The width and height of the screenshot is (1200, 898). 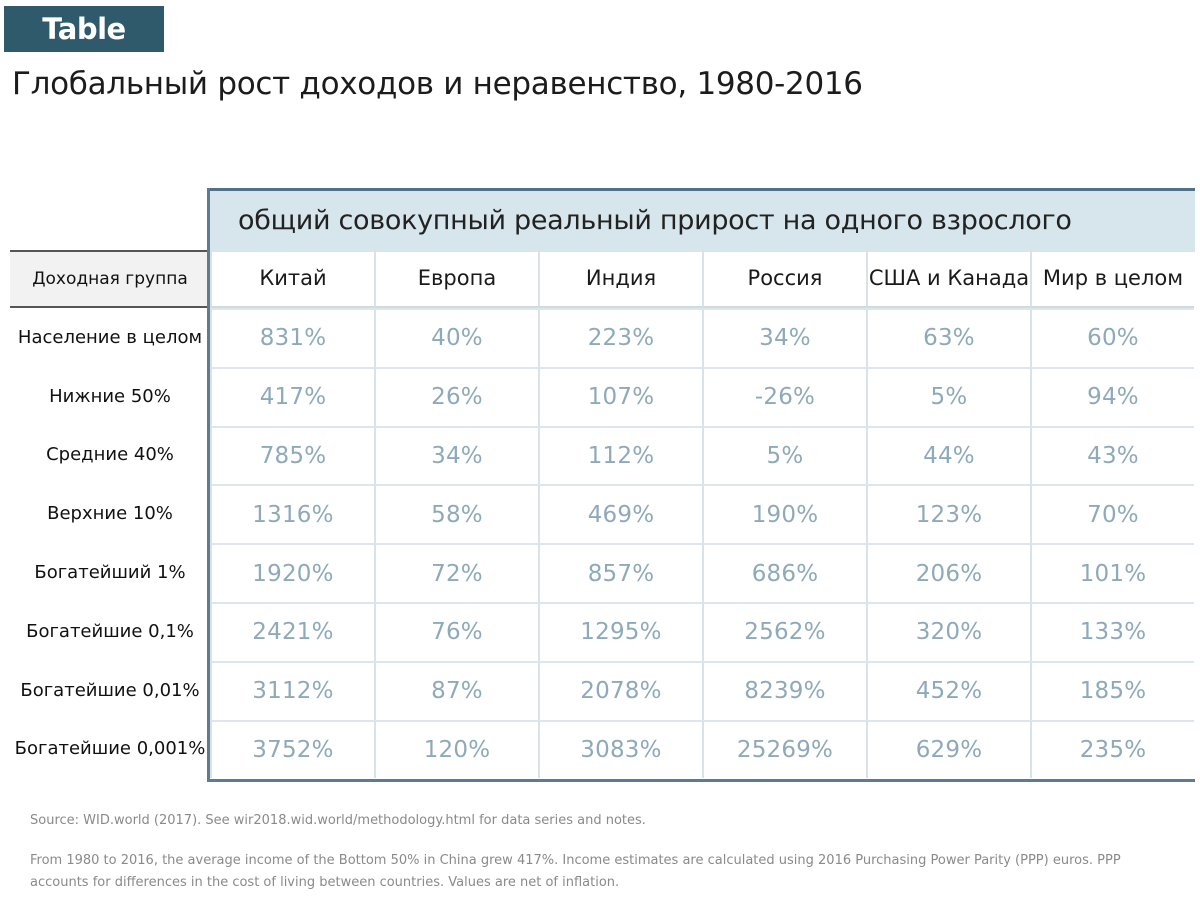 What do you see at coordinates (784, 631) in the screenshot?
I see `value-cell-russia: 2562%` at bounding box center [784, 631].